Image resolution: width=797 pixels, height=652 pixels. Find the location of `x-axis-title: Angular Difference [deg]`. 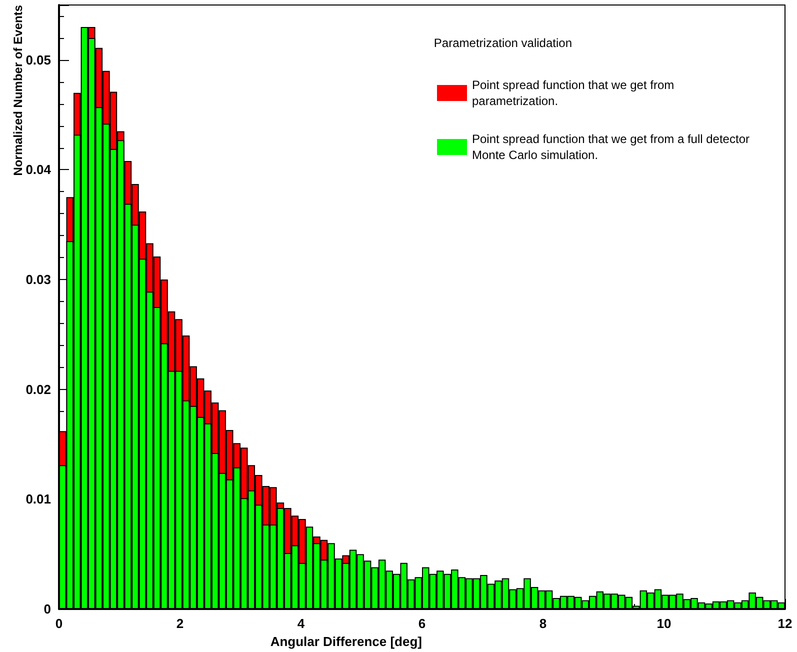

x-axis-title: Angular Difference [deg] is located at coordinates (346, 641).